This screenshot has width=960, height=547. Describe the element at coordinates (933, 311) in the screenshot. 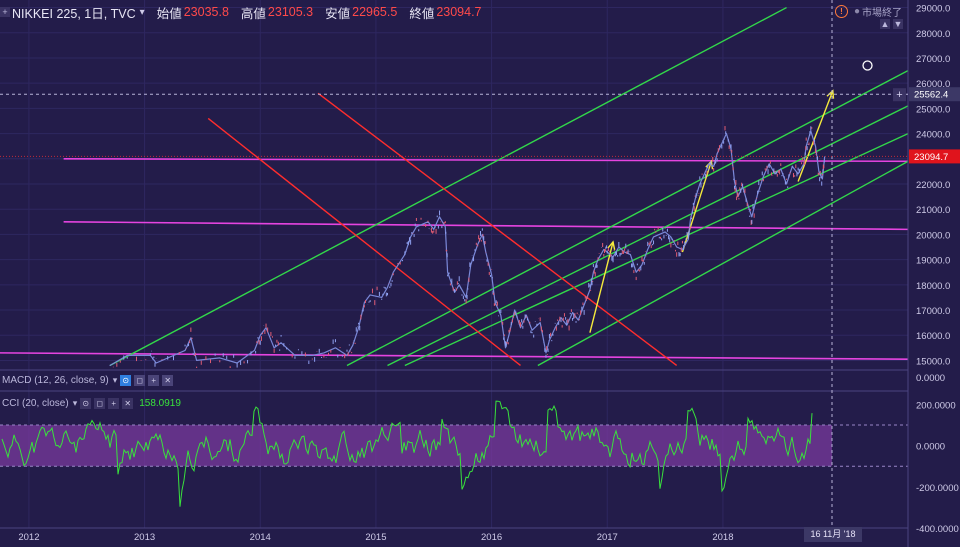

I see `price-tick-label: 17000.0` at that location.